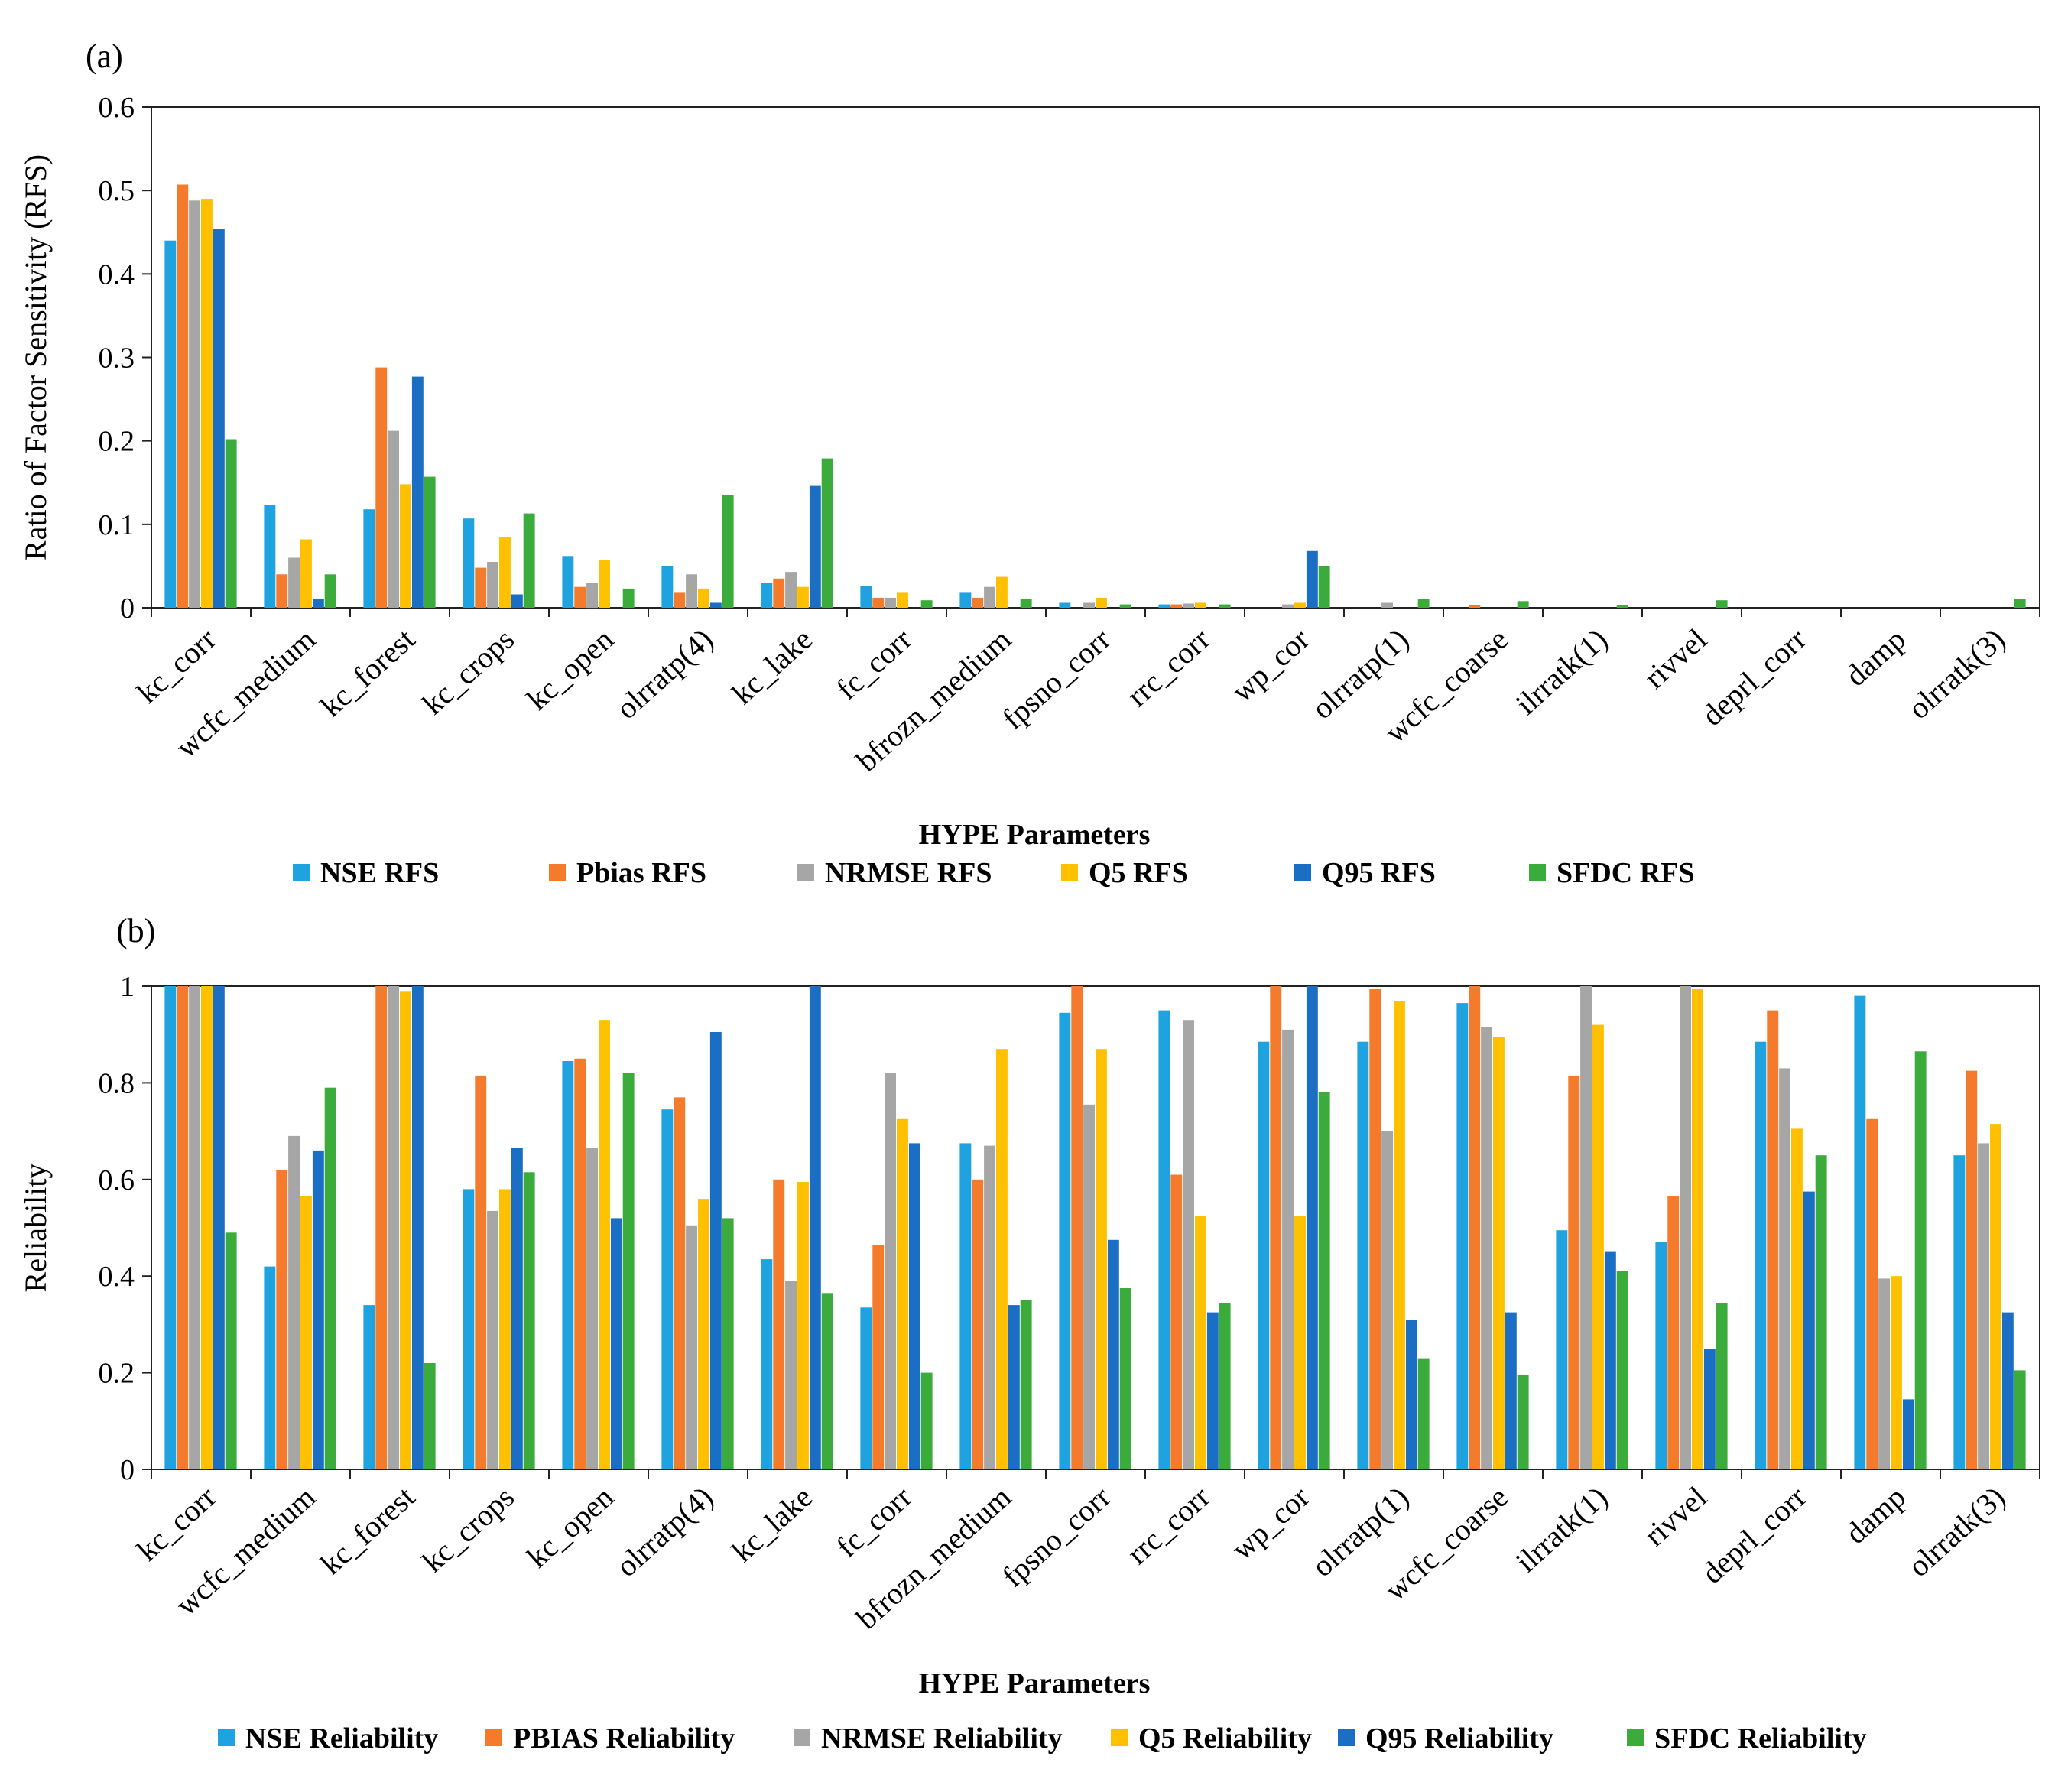  I want to click on y-tick-label: 0.6, so click(117, 108).